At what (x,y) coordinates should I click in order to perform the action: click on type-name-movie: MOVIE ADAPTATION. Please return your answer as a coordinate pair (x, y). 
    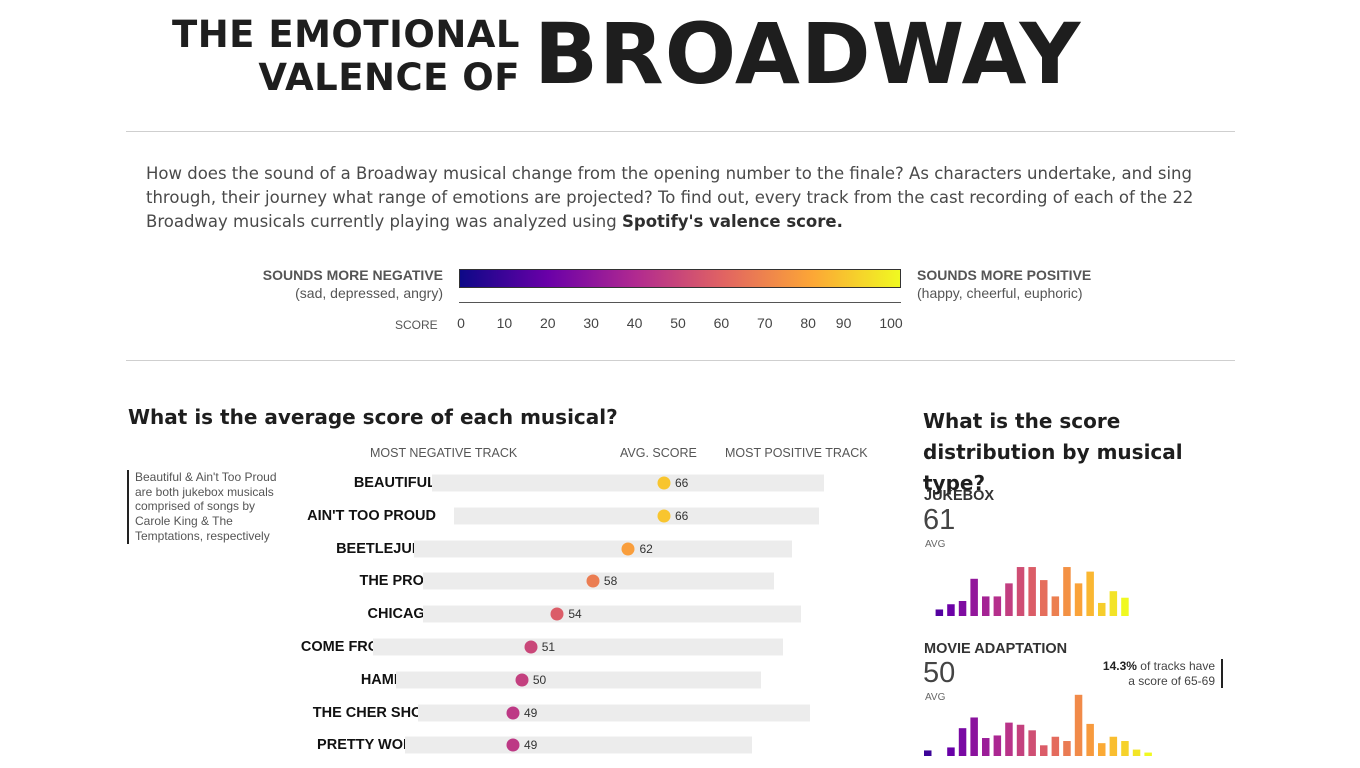
    Looking at the image, I should click on (996, 649).